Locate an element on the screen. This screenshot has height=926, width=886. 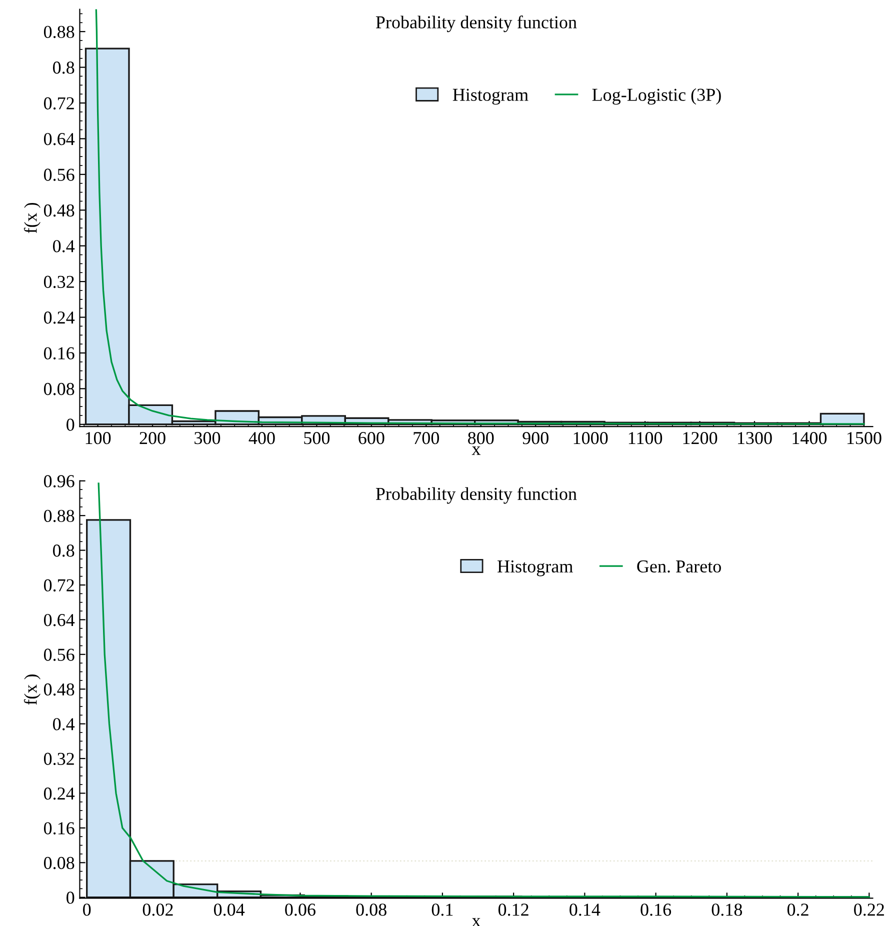
x-tick-label: 700 is located at coordinates (427, 438).